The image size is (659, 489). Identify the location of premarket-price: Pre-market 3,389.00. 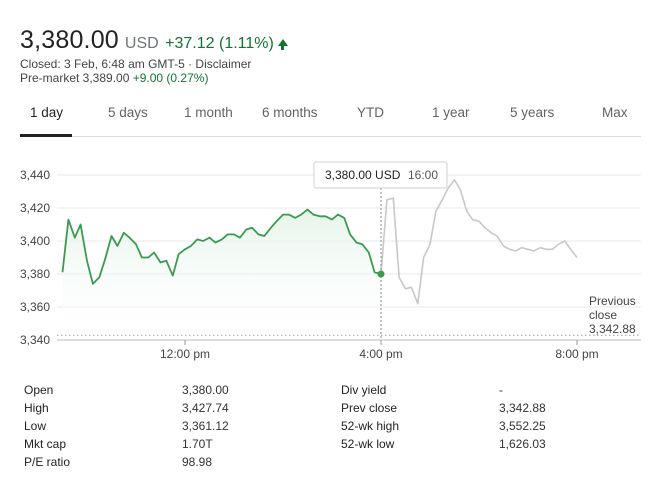
(76, 78).